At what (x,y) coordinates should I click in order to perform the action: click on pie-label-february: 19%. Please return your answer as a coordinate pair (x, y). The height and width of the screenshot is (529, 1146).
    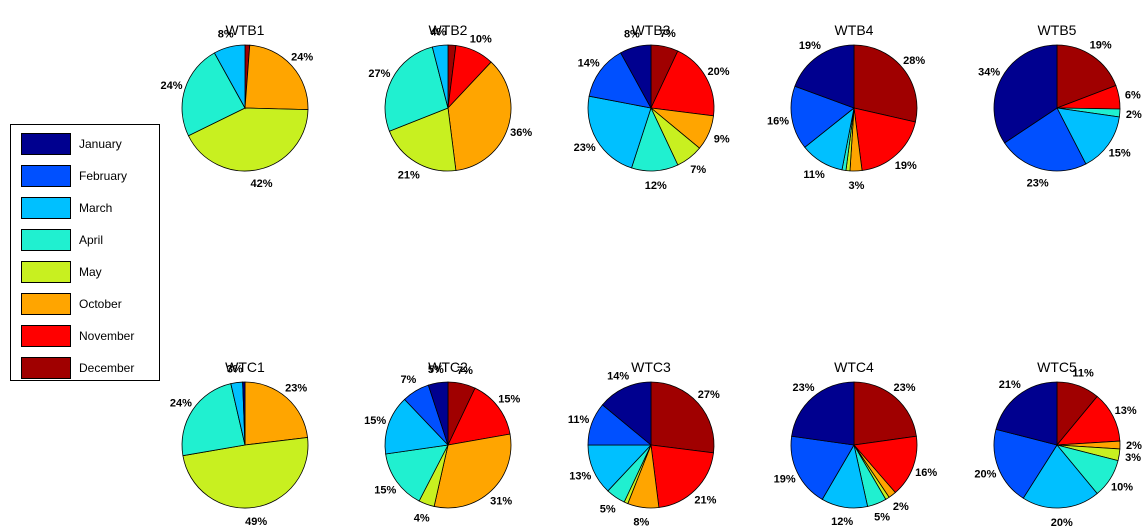
    Looking at the image, I should click on (785, 480).